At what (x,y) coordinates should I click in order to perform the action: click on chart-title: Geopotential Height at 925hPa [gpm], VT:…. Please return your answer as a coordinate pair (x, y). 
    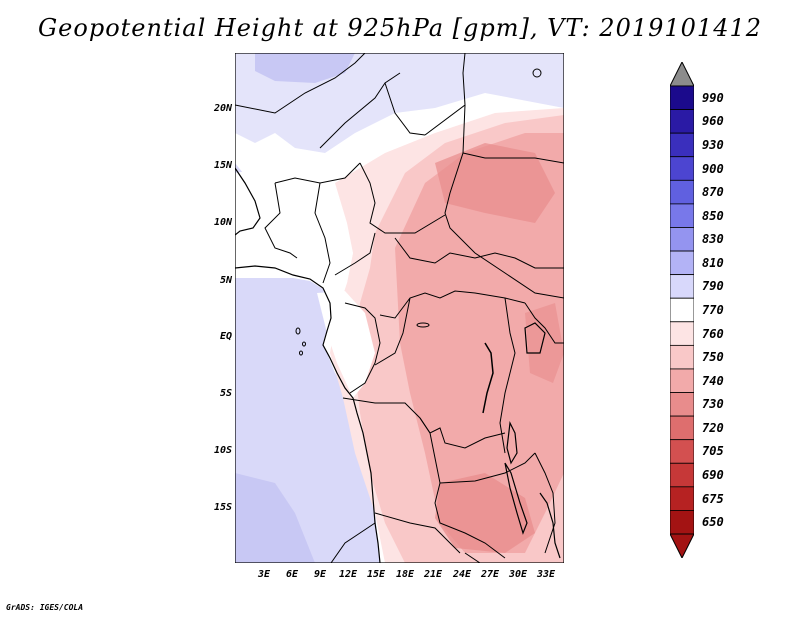
    Looking at the image, I should click on (400, 28).